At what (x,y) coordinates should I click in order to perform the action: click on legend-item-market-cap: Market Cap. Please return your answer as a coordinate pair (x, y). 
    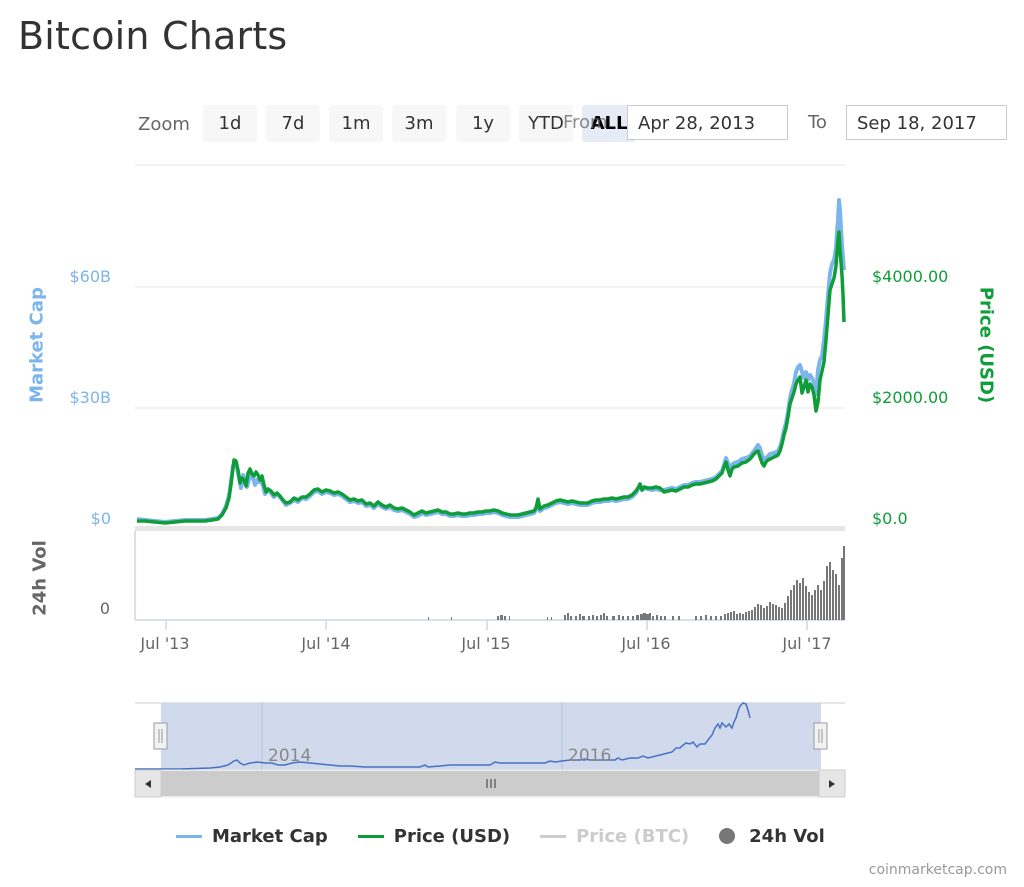
    Looking at the image, I should click on (252, 836).